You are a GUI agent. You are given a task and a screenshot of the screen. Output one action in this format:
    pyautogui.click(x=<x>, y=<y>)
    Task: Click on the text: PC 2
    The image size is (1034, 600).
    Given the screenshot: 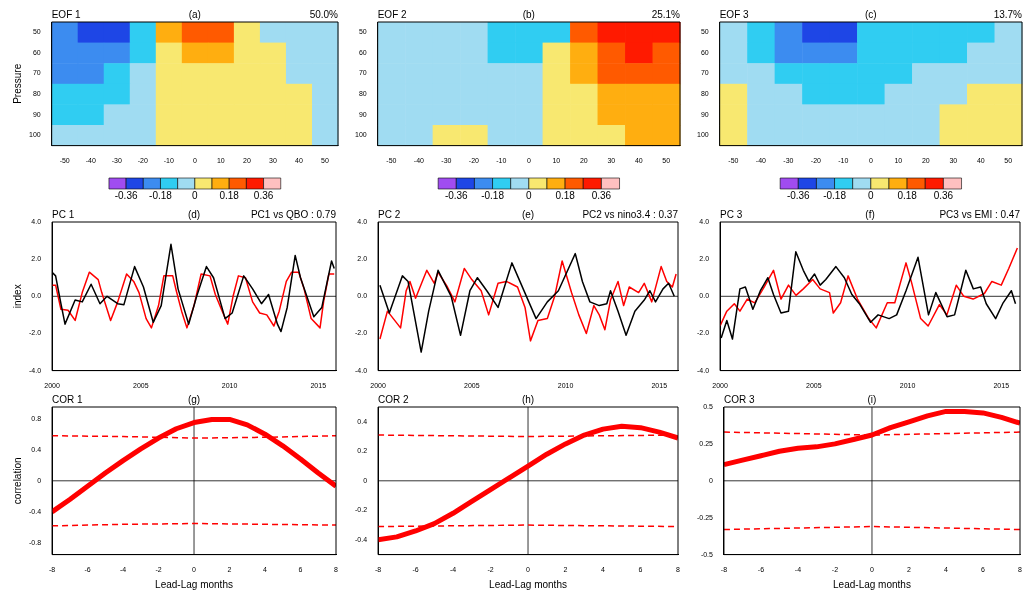 What is the action you would take?
    pyautogui.click(x=389, y=214)
    